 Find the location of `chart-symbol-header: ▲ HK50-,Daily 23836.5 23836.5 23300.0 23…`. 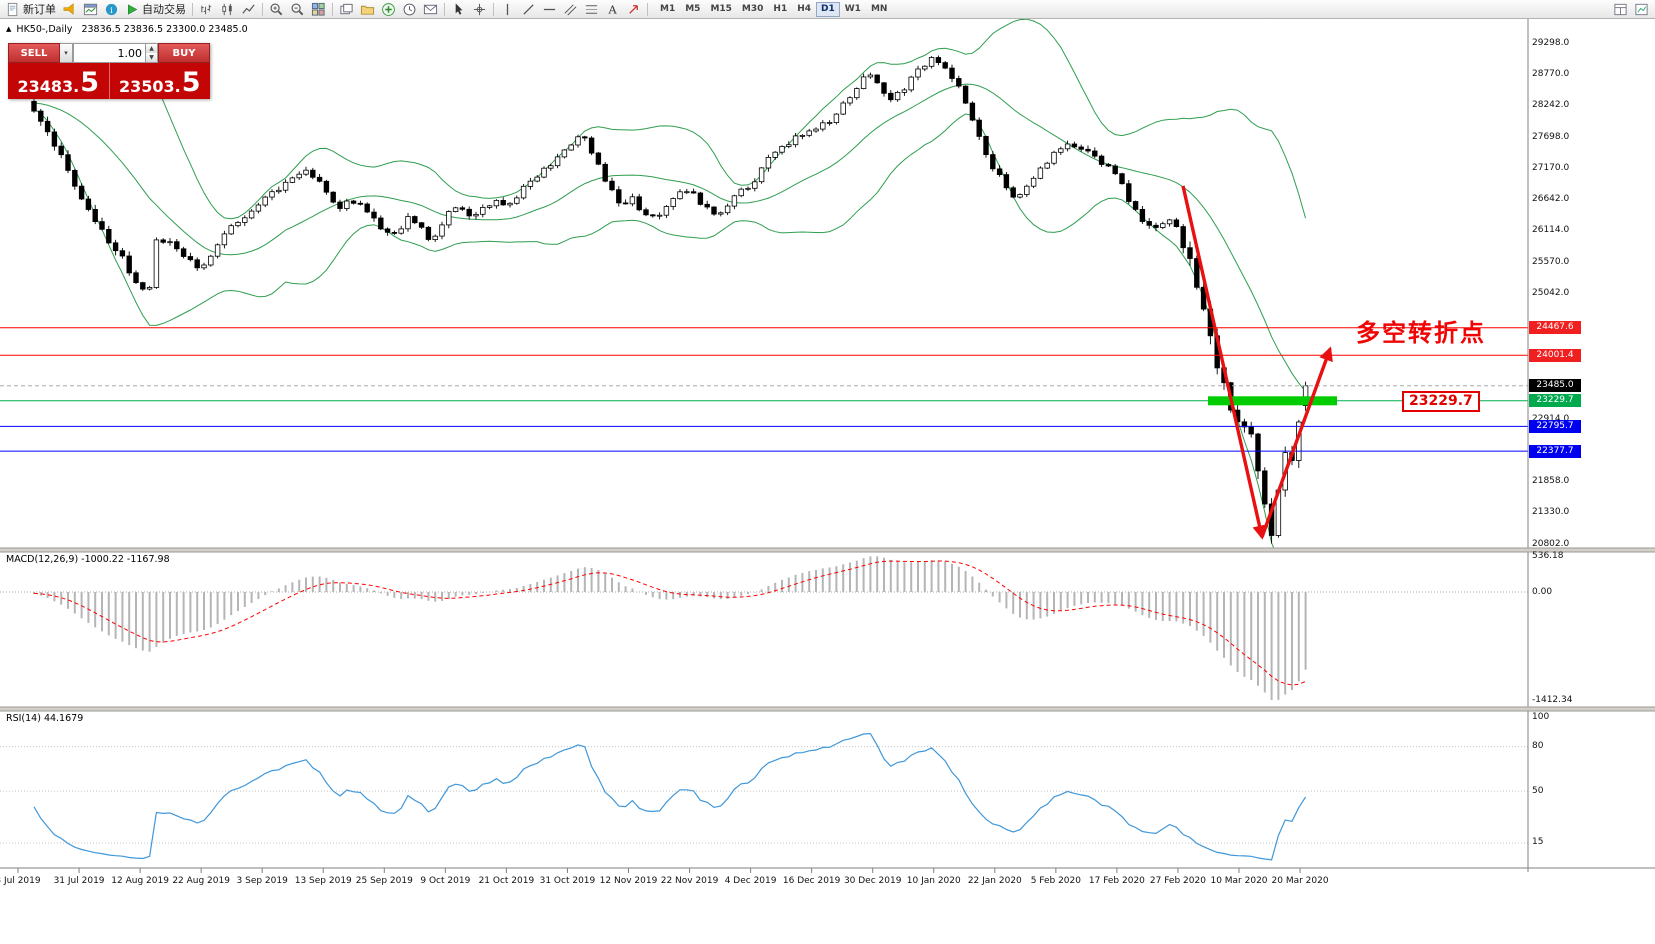

chart-symbol-header: ▲ HK50-,Daily 23836.5 23836.5 23300.0 23… is located at coordinates (127, 29).